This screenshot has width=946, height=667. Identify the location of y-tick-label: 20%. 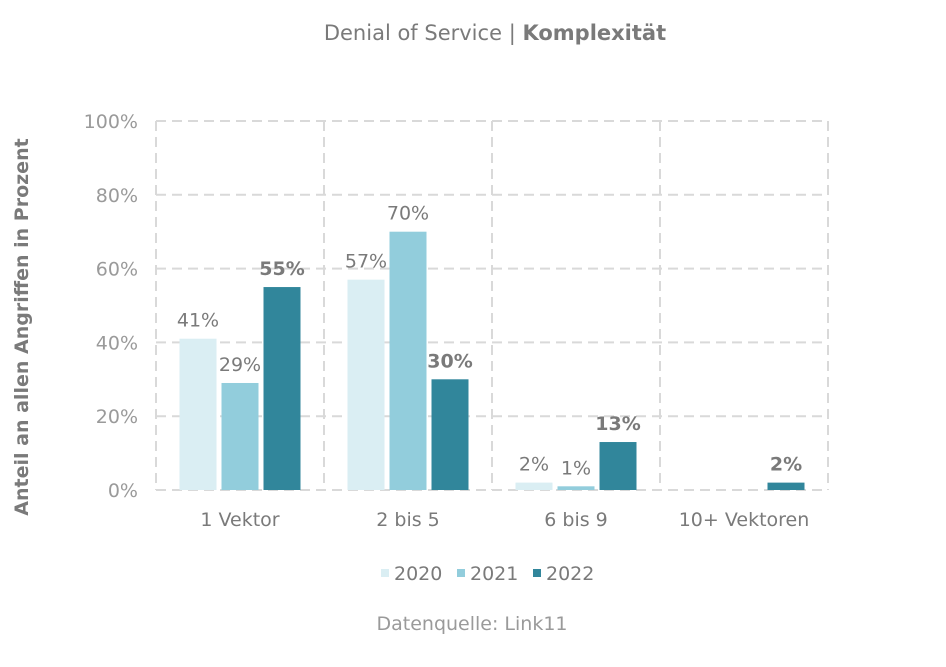
(117, 417).